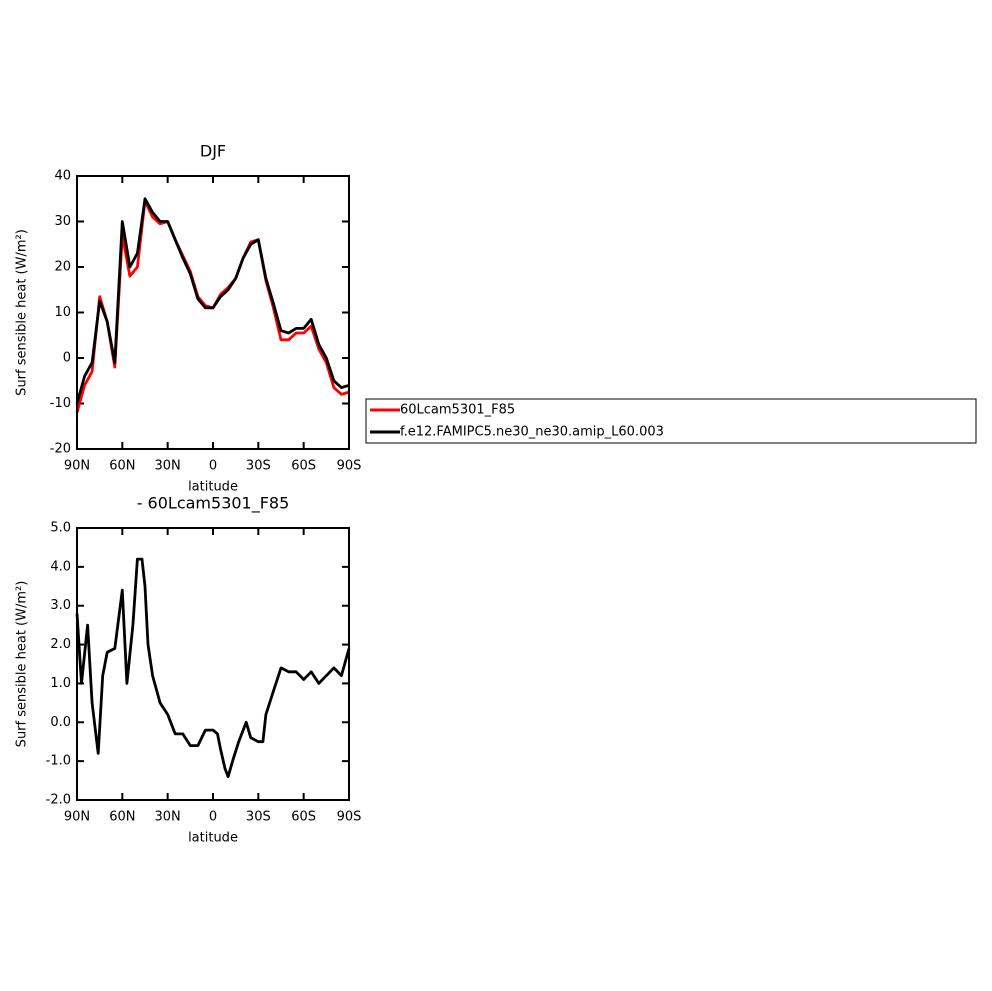 Image resolution: width=992 pixels, height=991 pixels. What do you see at coordinates (213, 504) in the screenshot?
I see `chart-title: - 60Lcam5301_F85` at bounding box center [213, 504].